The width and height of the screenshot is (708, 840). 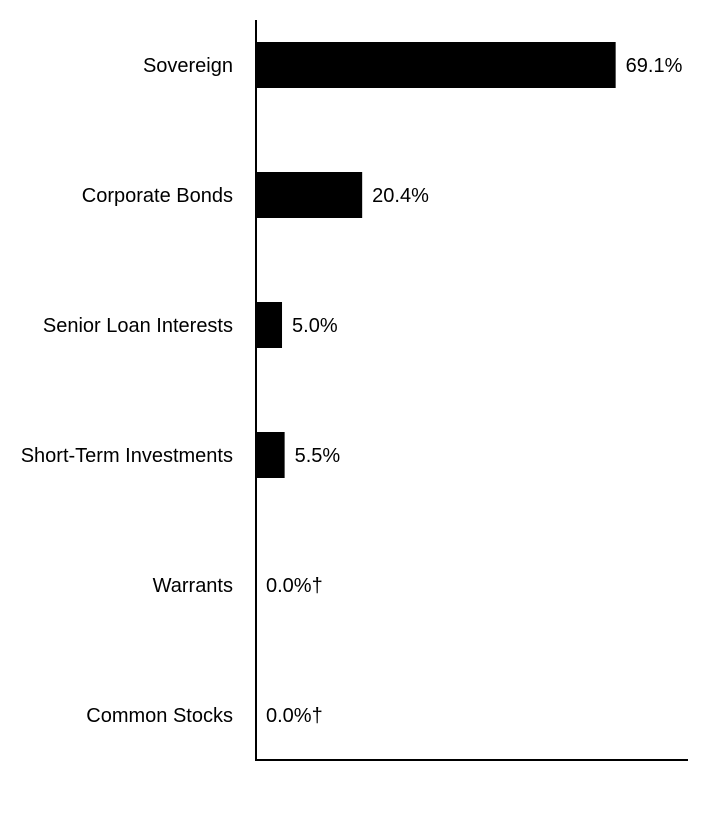 I want to click on category-label: Short-Term Investments, so click(x=127, y=456).